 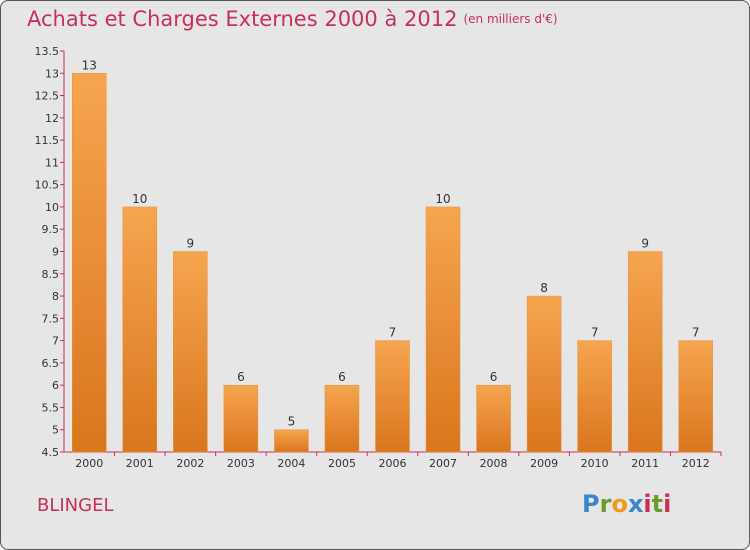 I want to click on y-tick-label: 12.5, so click(x=47, y=96).